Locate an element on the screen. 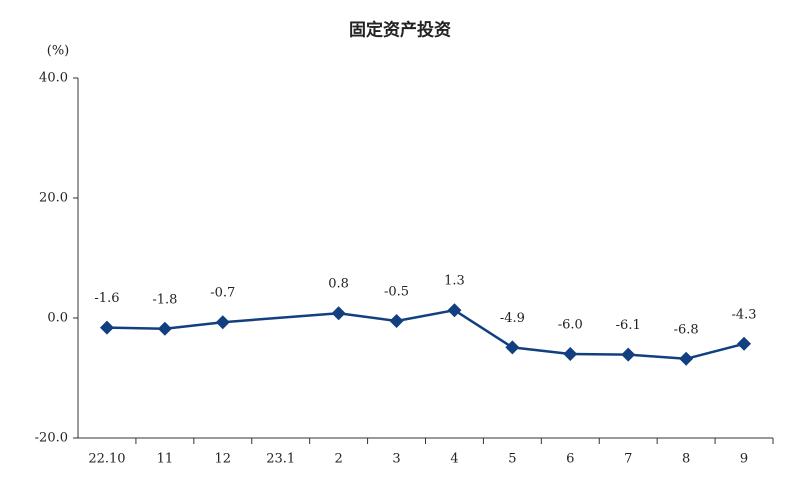  x-tick-label: 2 is located at coordinates (338, 459).